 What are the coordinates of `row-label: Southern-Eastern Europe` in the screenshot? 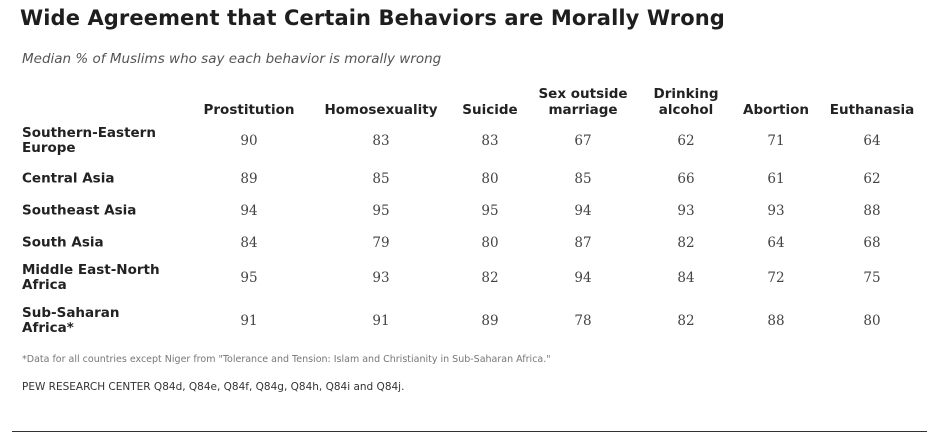 It's located at (89, 140).